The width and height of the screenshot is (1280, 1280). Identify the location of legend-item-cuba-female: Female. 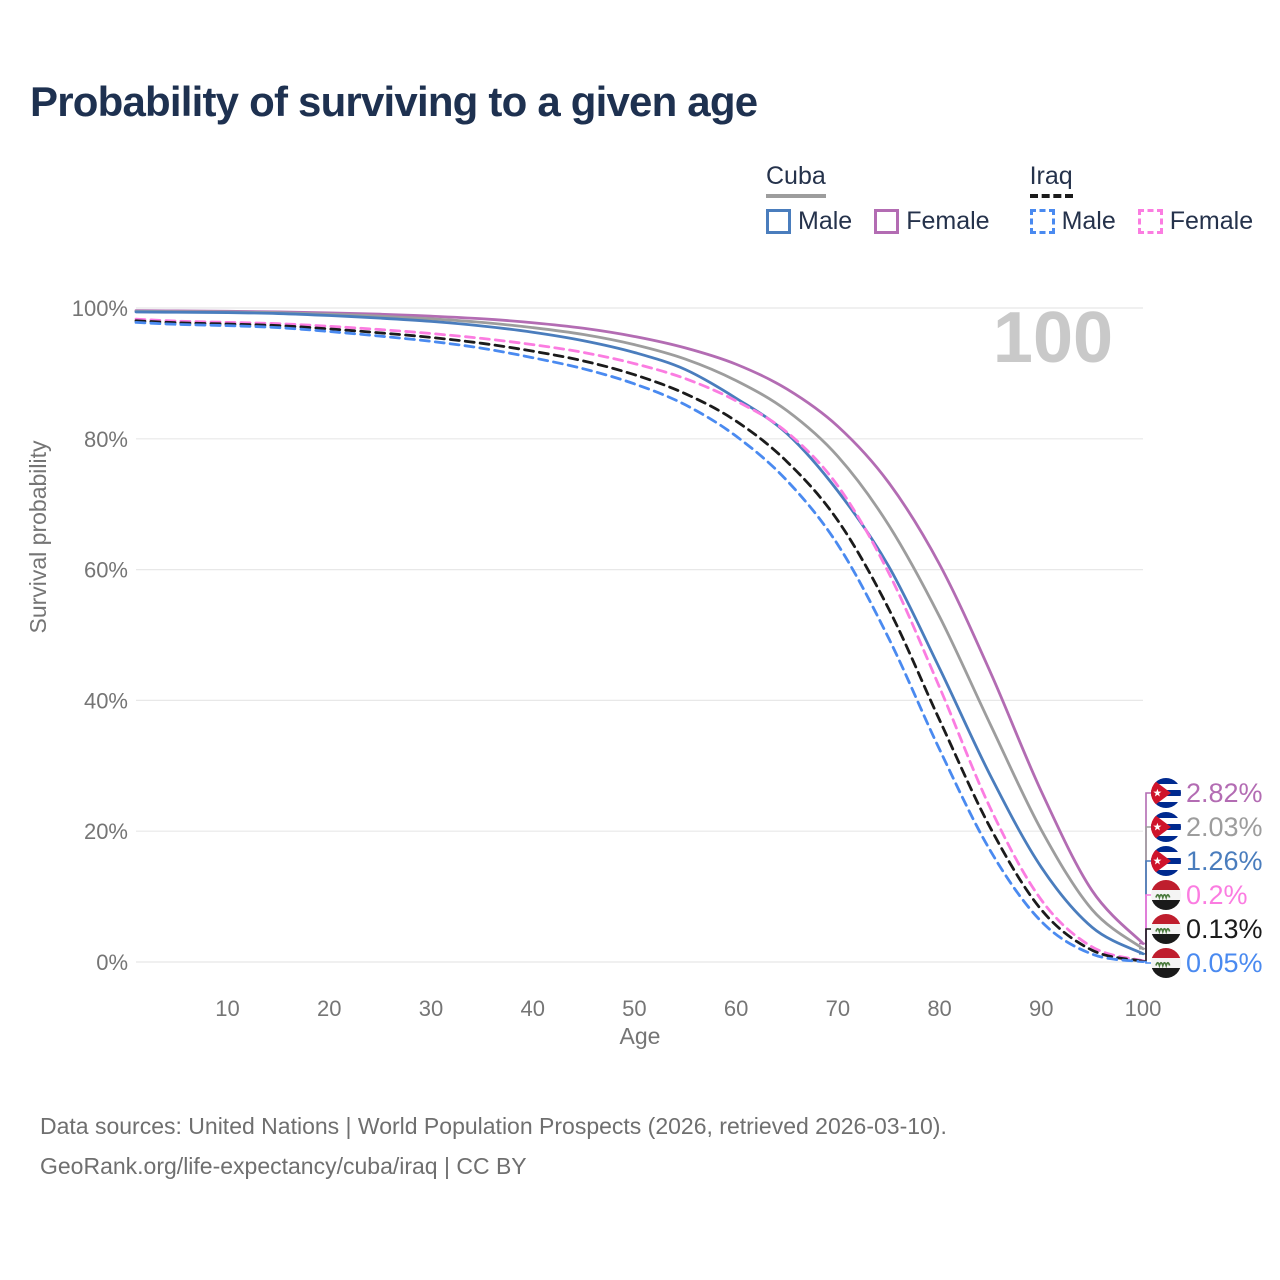
(932, 221).